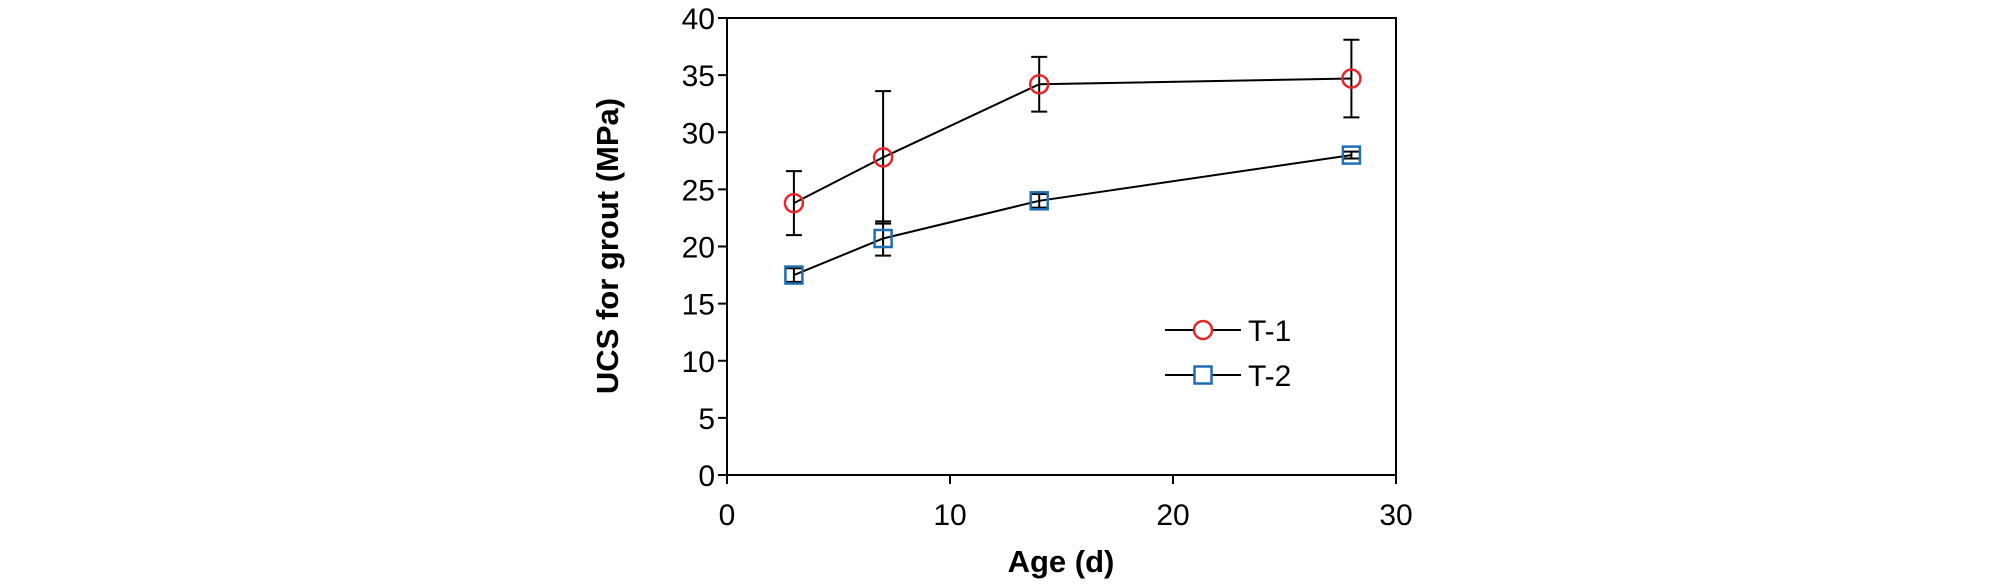 Image resolution: width=2008 pixels, height=584 pixels. What do you see at coordinates (1172, 515) in the screenshot?
I see `x-tick-label: 20` at bounding box center [1172, 515].